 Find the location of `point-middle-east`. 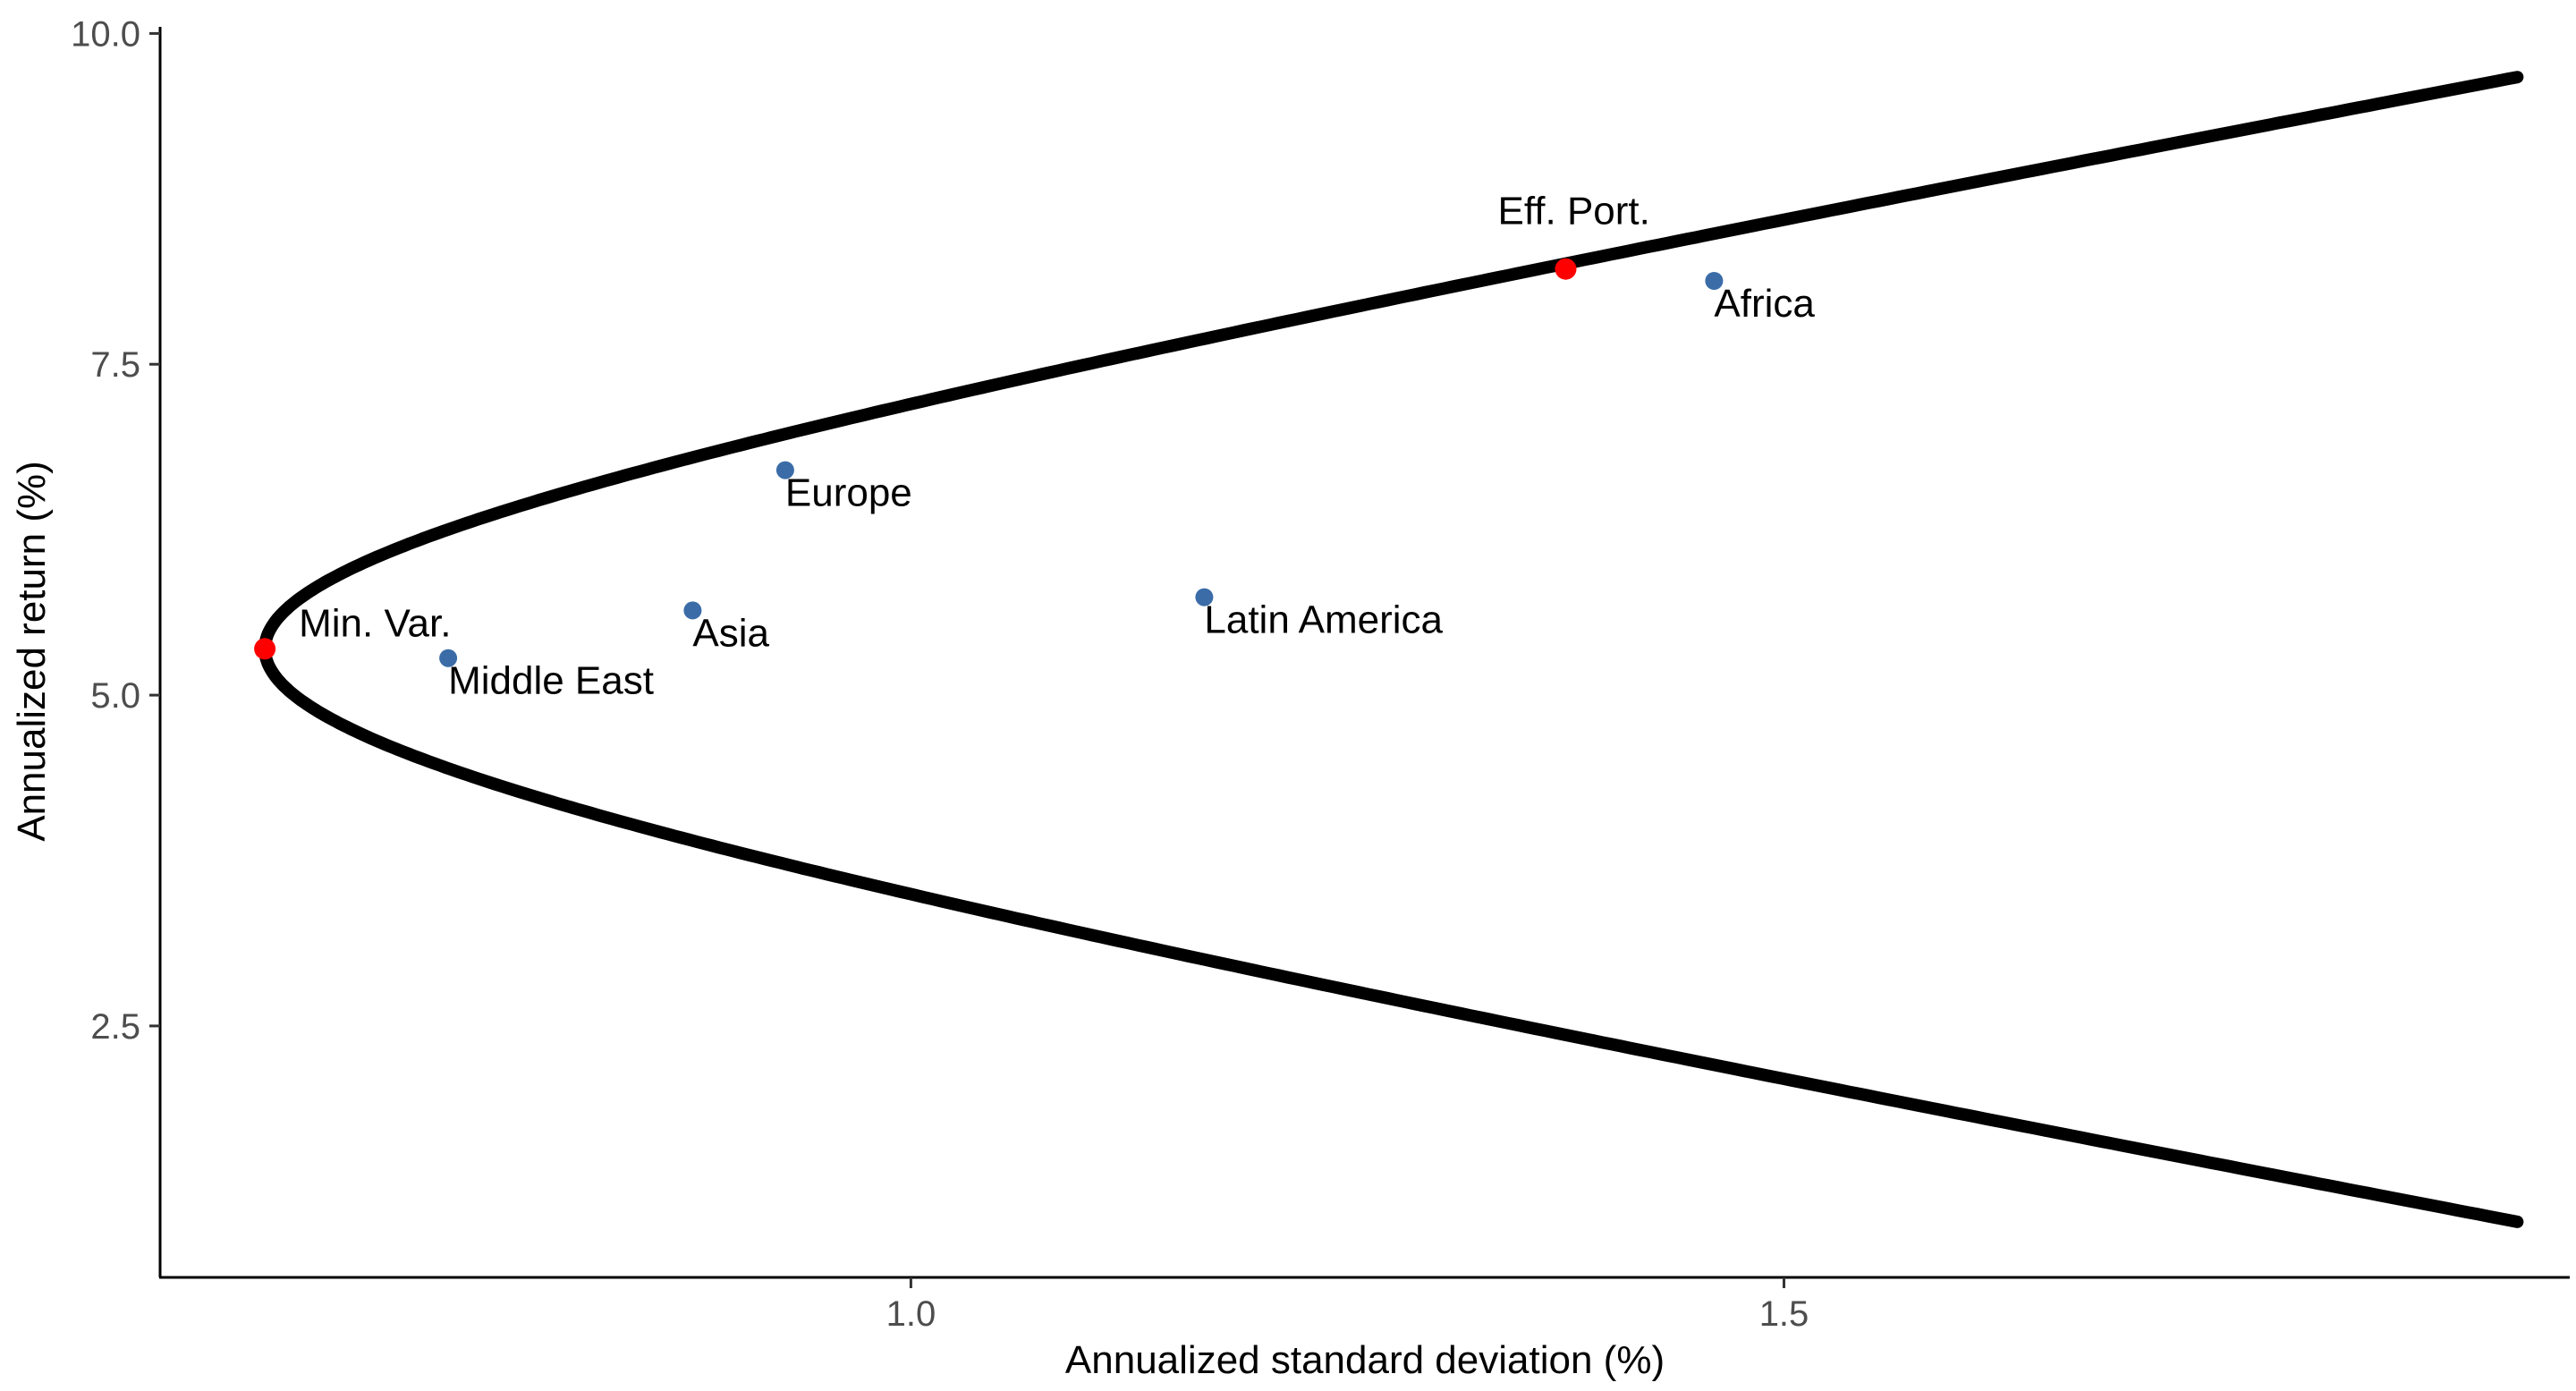

point-middle-east is located at coordinates (448, 658).